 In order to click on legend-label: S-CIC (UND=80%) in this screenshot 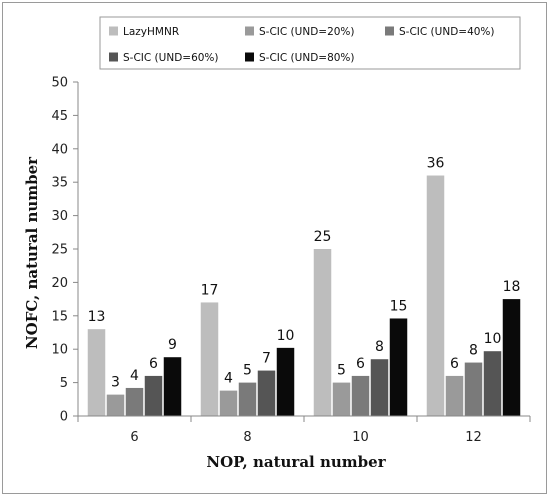, I will do `click(307, 58)`.